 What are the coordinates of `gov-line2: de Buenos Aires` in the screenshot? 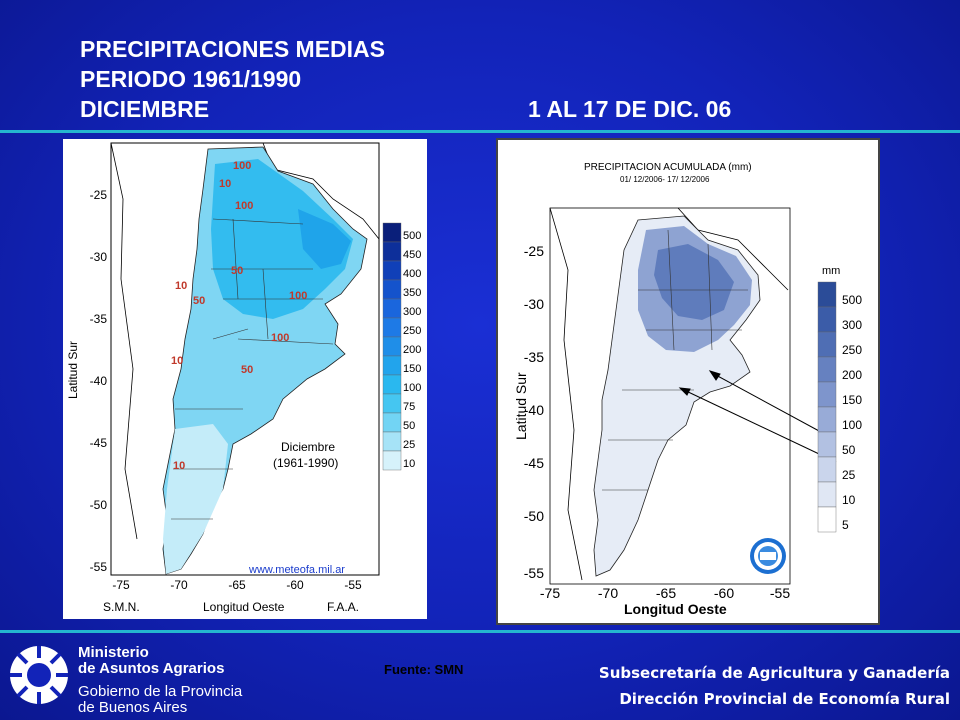 It's located at (133, 707).